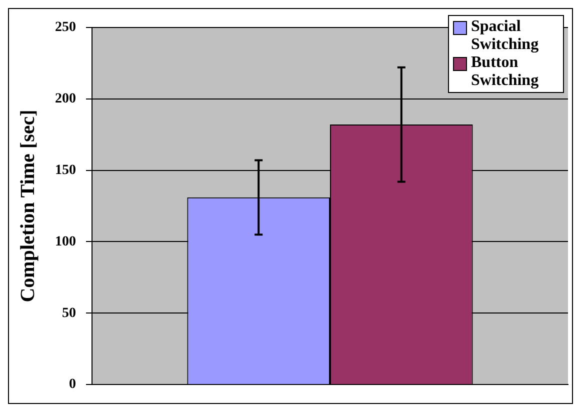 Image resolution: width=581 pixels, height=412 pixels. I want to click on y-axis-title: Completion Time [sec], so click(28, 206).